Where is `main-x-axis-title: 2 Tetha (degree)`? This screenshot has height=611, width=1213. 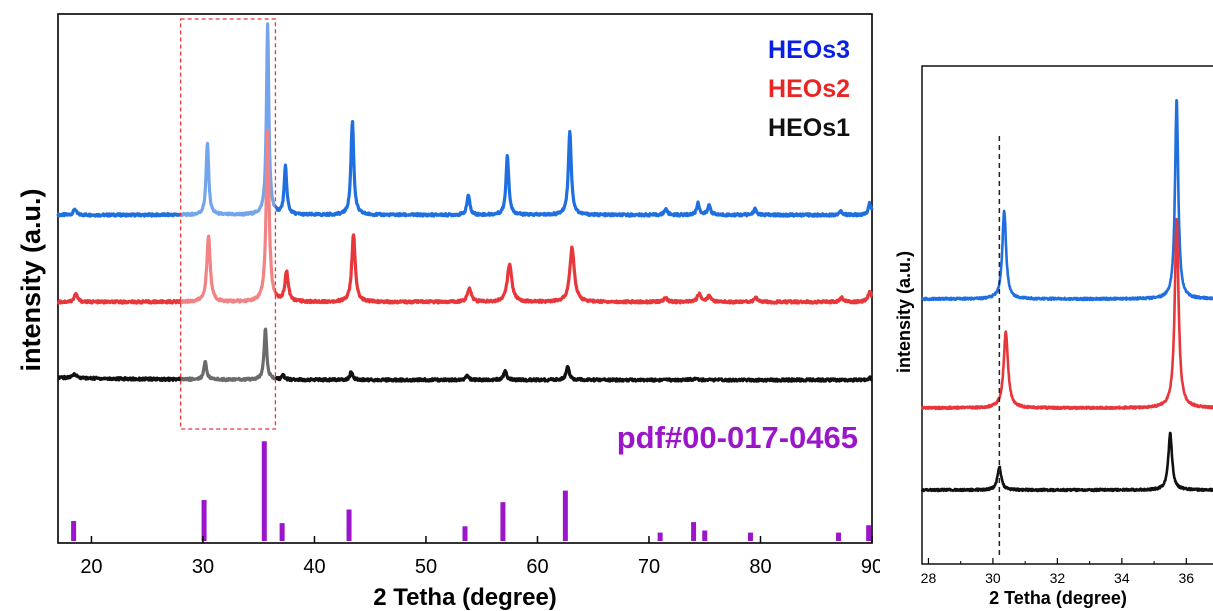 main-x-axis-title: 2 Tetha (degree) is located at coordinates (465, 597).